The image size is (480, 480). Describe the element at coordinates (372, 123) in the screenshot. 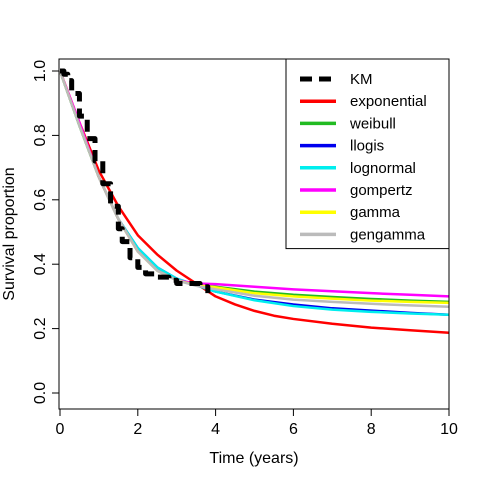

I see `legend-label-weibull: weibull` at that location.